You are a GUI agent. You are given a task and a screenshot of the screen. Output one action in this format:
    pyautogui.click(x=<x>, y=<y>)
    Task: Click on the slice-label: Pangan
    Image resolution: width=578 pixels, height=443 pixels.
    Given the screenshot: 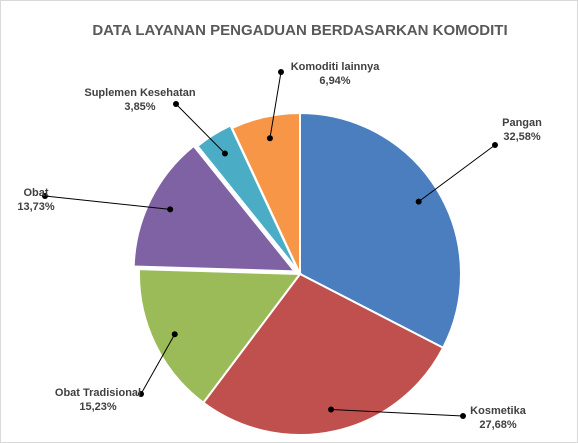 What is the action you would take?
    pyautogui.click(x=522, y=123)
    